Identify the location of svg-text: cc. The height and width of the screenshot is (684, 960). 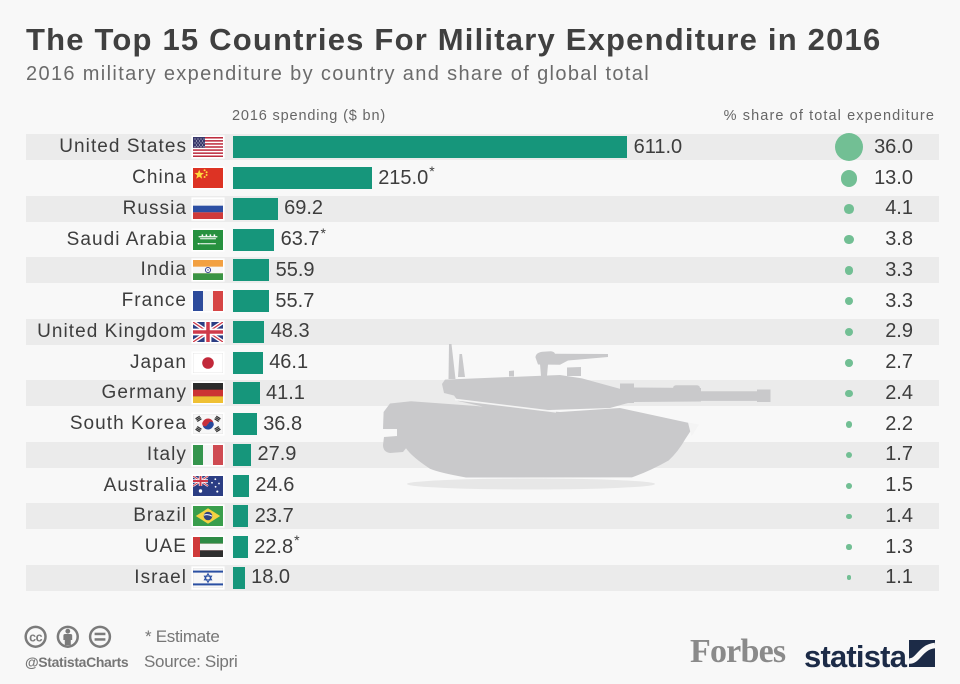
(35, 637).